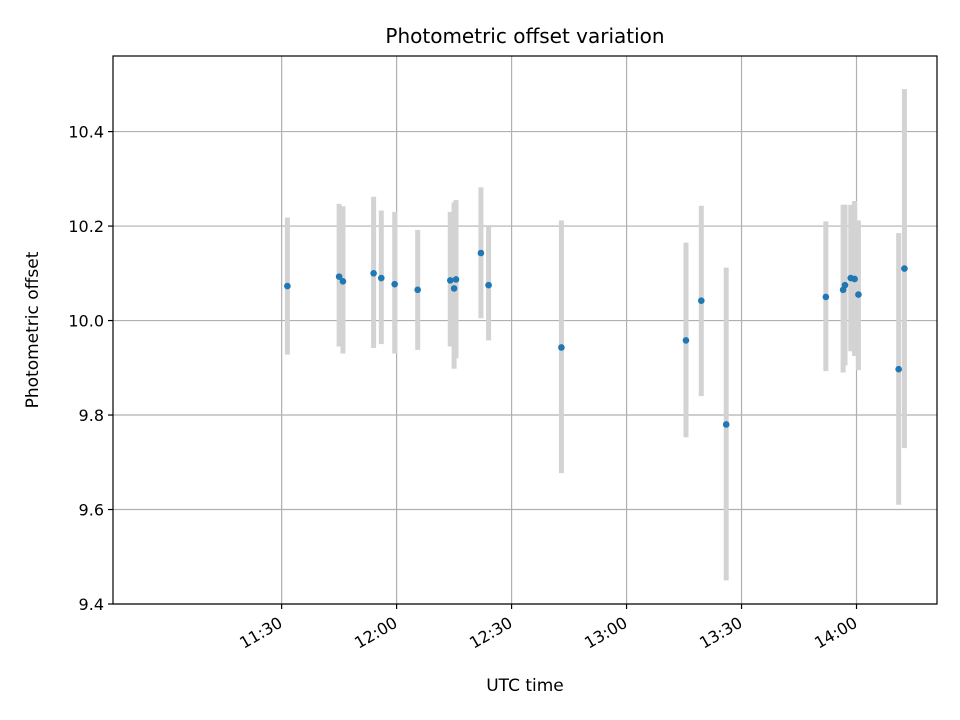 This screenshot has width=960, height=720. I want to click on y-tick-label: 10.0, so click(86, 321).